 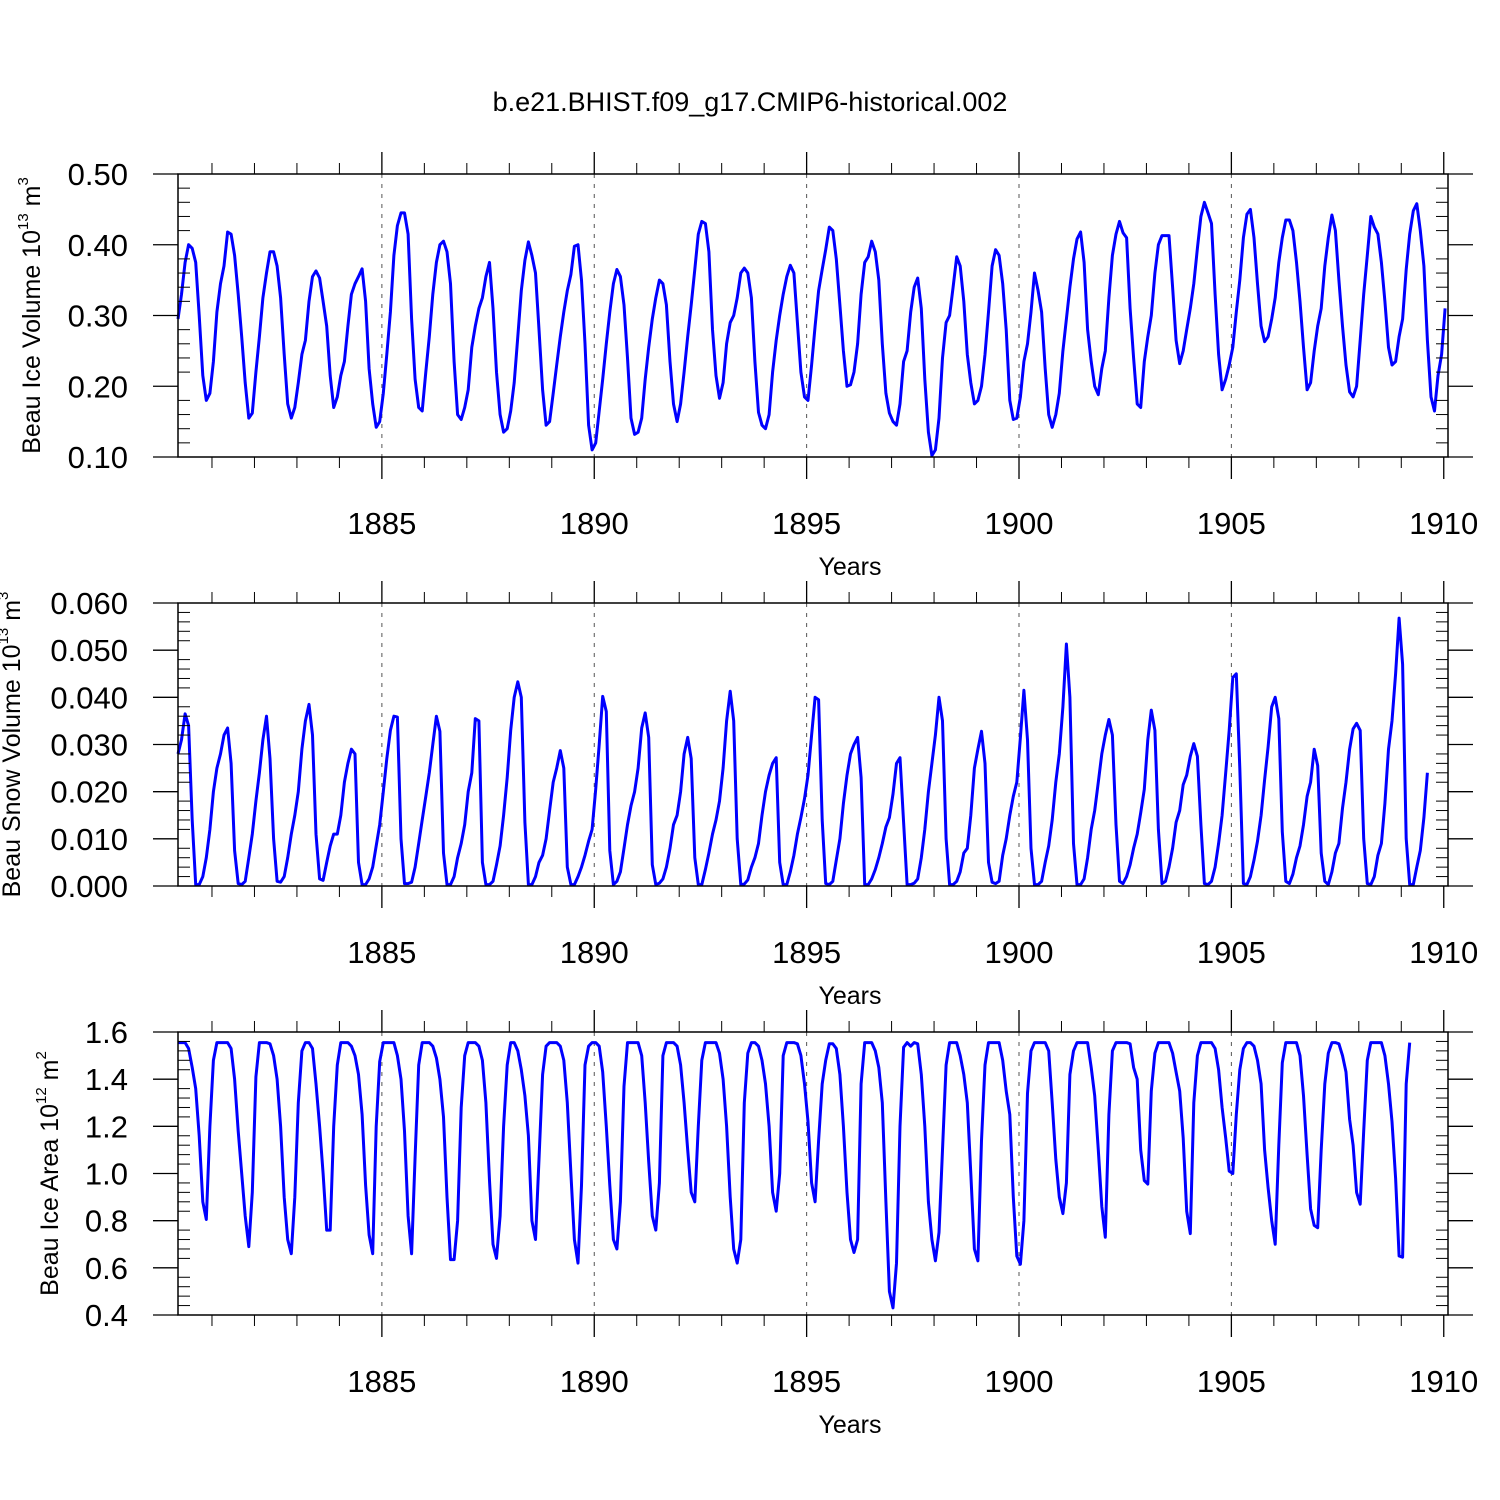 What do you see at coordinates (98, 245) in the screenshot?
I see `y-tick-label: 0.40` at bounding box center [98, 245].